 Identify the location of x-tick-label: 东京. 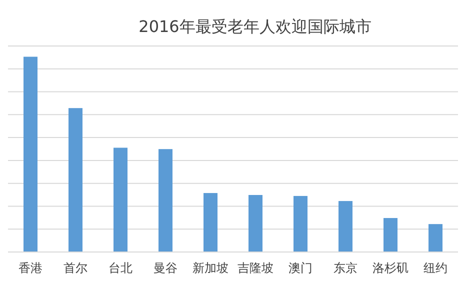
(346, 268).